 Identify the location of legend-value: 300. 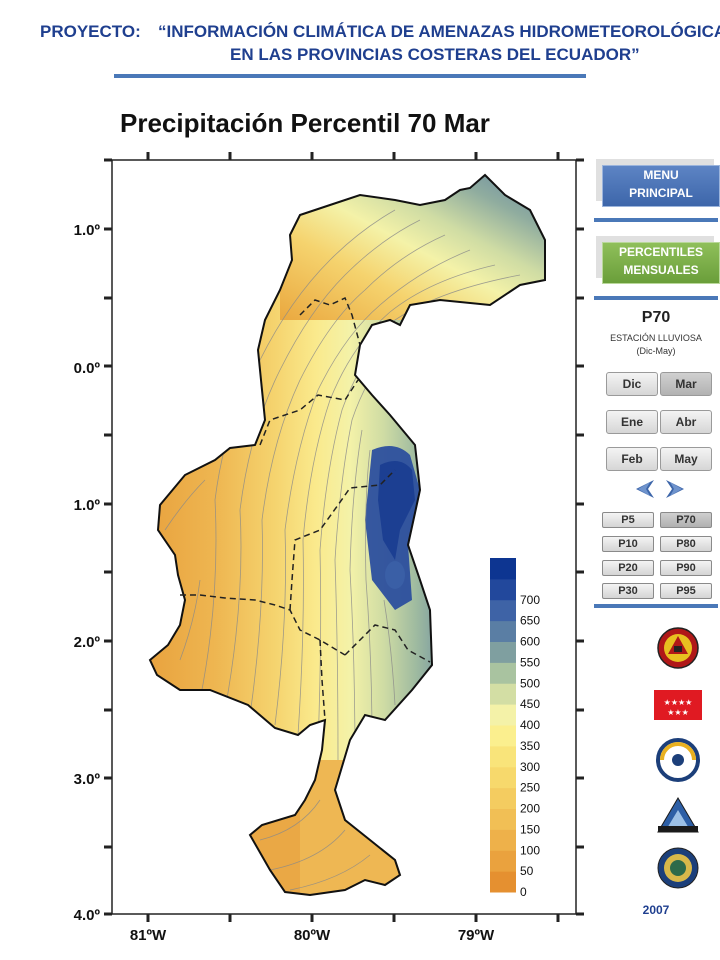
(530, 767).